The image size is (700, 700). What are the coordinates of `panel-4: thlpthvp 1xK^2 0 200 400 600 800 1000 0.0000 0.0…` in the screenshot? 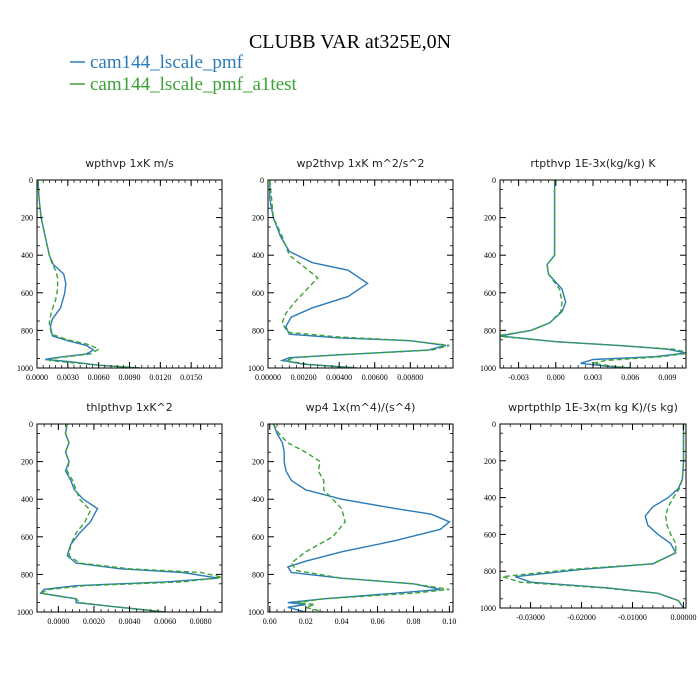 It's located at (120, 513).